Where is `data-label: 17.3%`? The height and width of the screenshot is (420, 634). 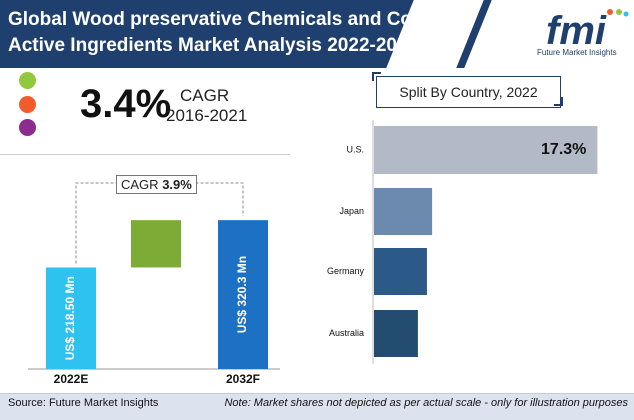 data-label: 17.3% is located at coordinates (563, 149).